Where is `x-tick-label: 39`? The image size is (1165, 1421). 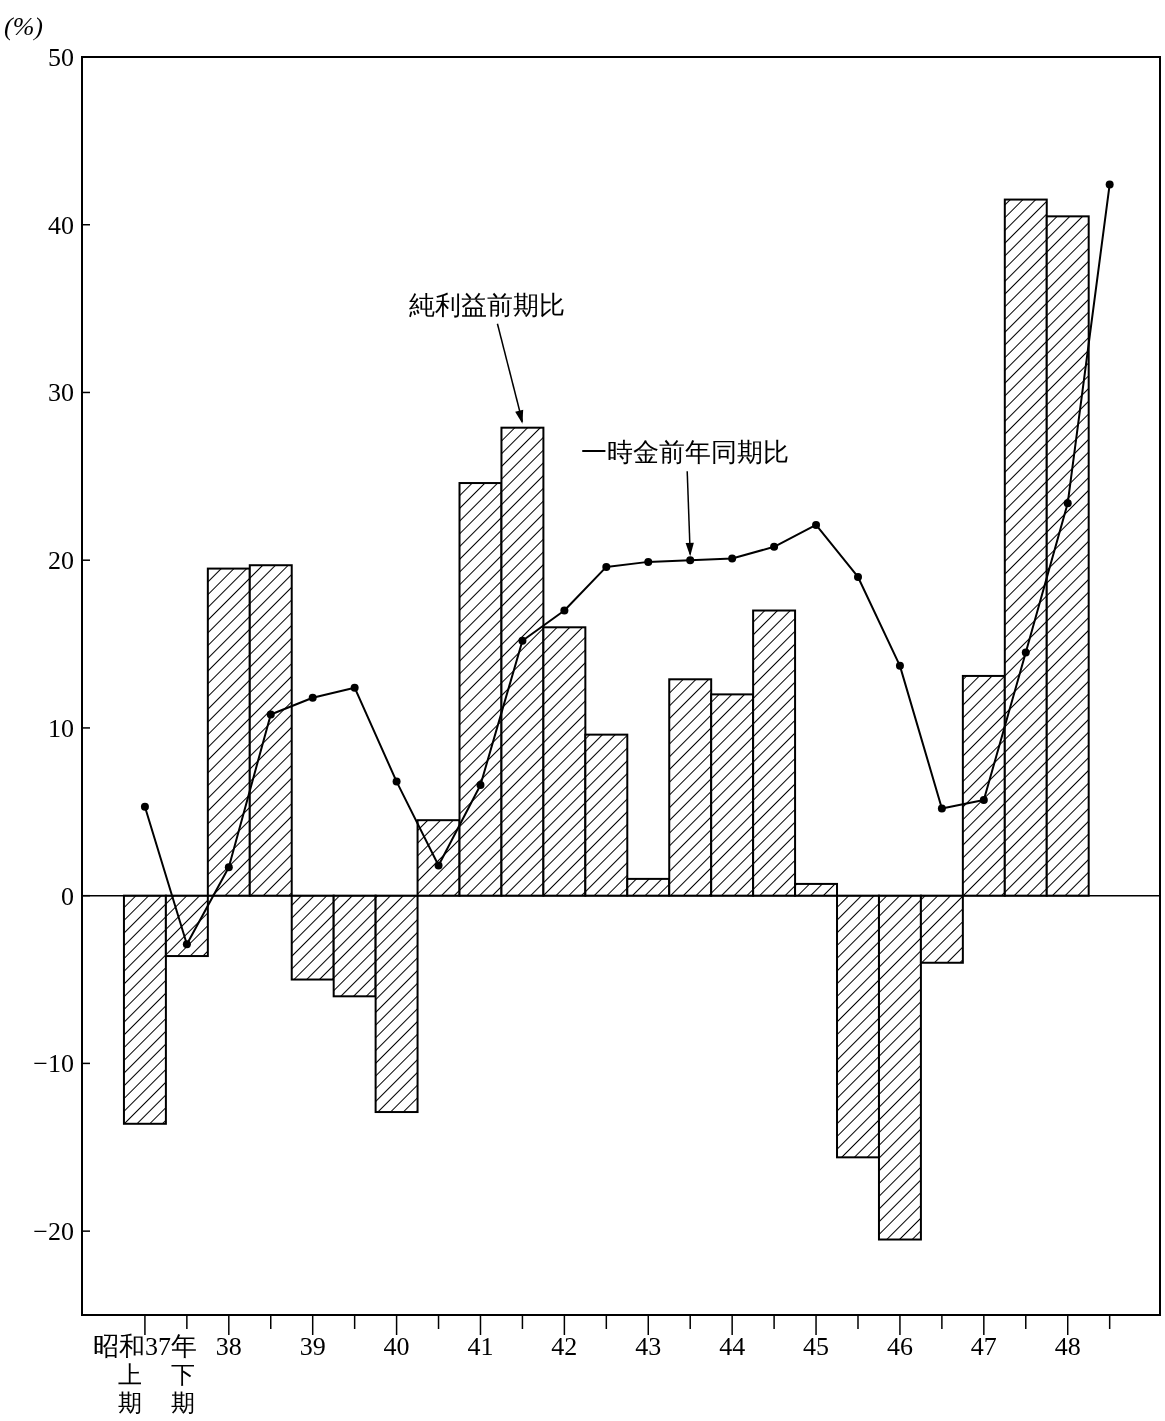 x-tick-label: 39 is located at coordinates (312, 1346).